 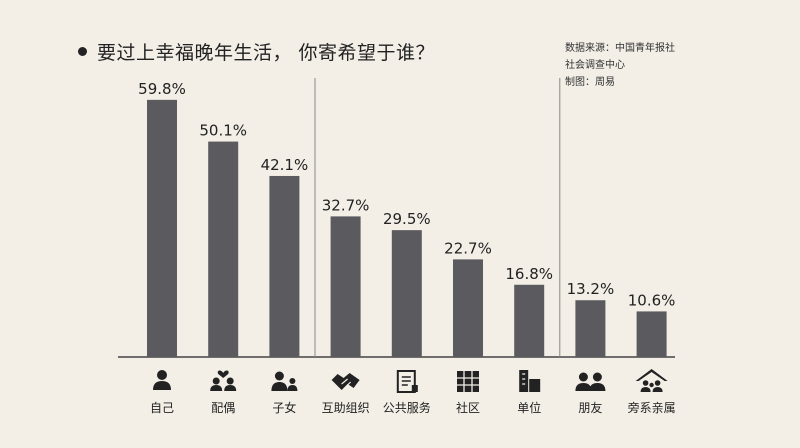 I want to click on title-row: 要过上幸福晚年生活， 你寄希望于谁？, so click(x=256, y=51).